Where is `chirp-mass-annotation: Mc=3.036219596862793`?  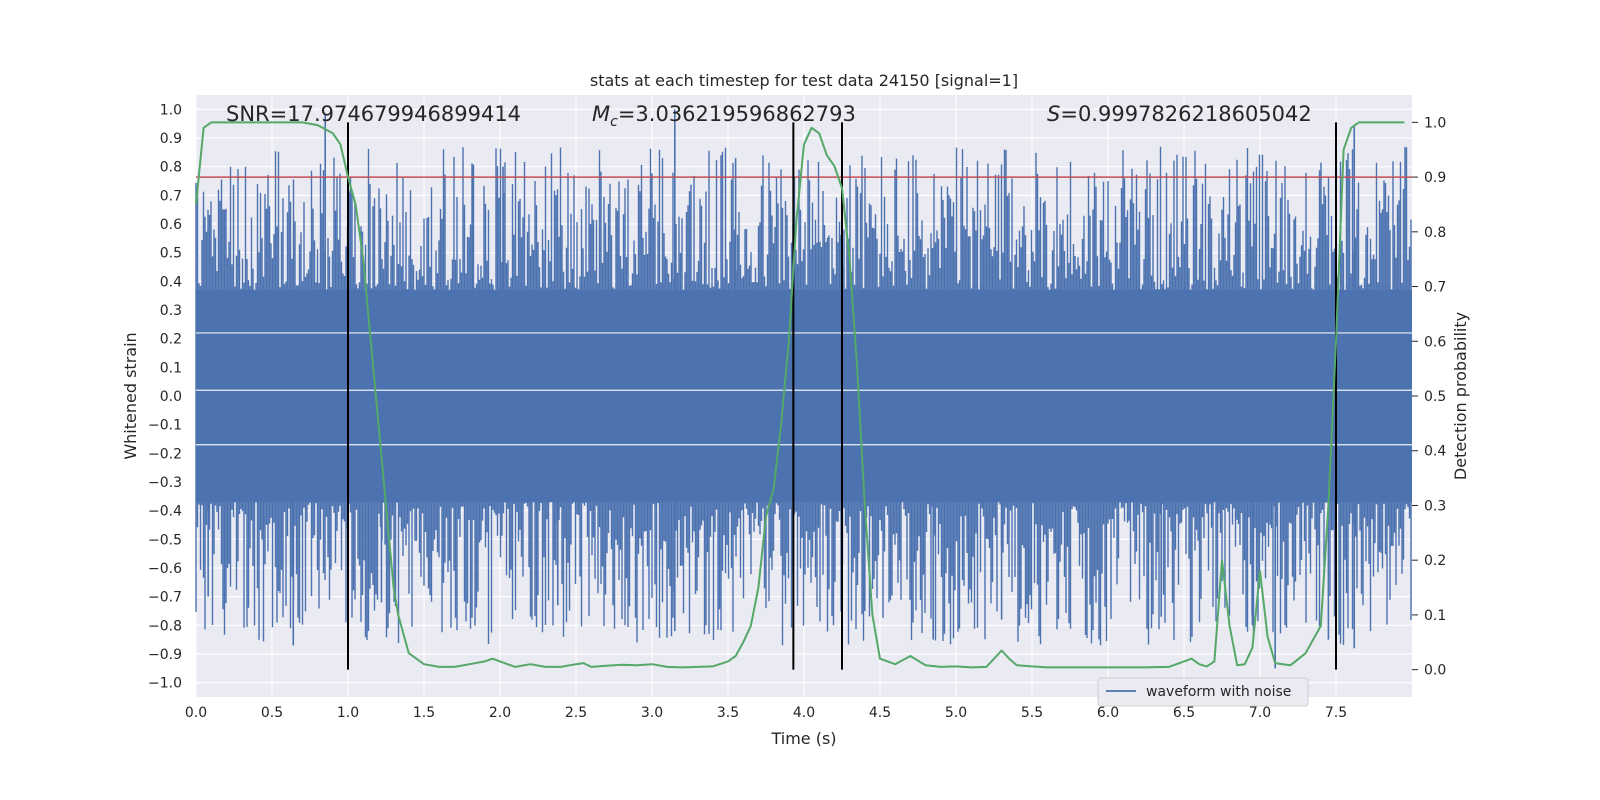 chirp-mass-annotation: Mc=3.036219596862793 is located at coordinates (724, 116).